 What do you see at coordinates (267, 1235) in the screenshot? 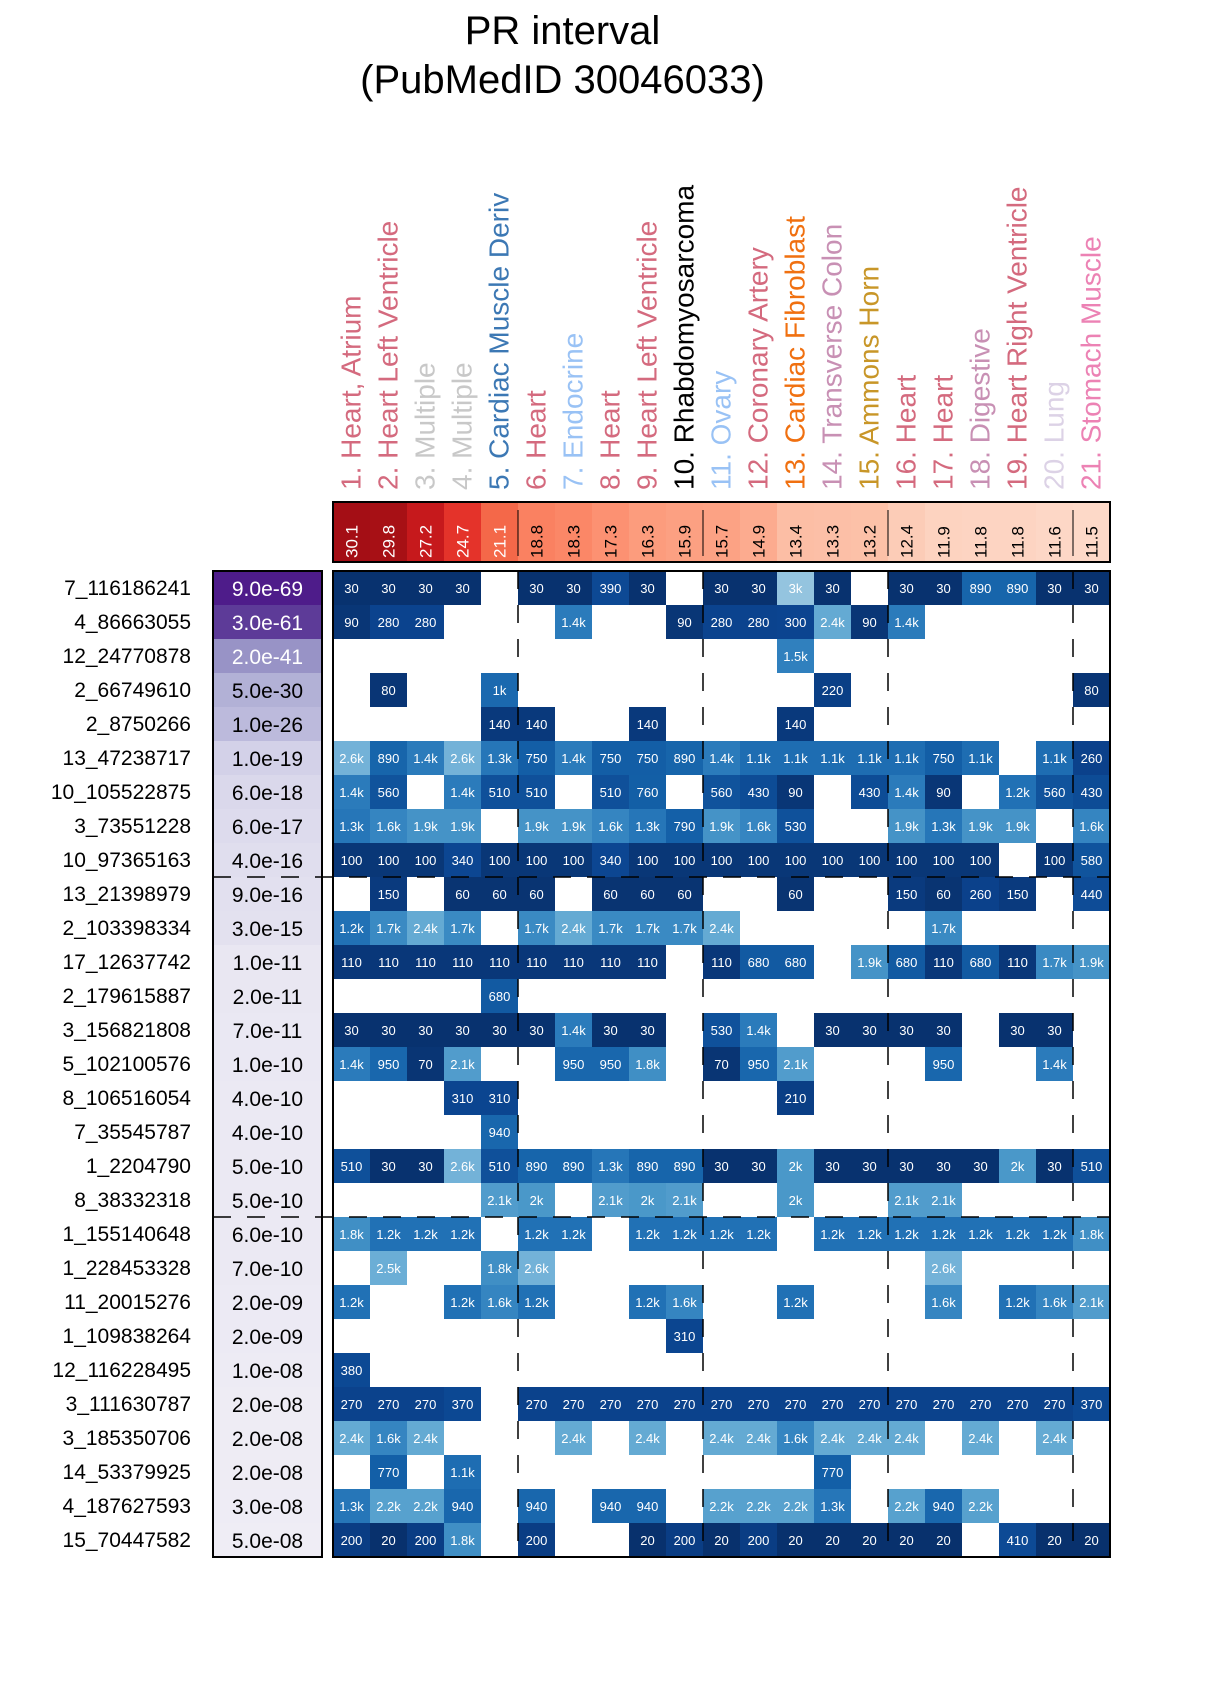
I see `pvalue-label: 6.0e-10` at bounding box center [267, 1235].